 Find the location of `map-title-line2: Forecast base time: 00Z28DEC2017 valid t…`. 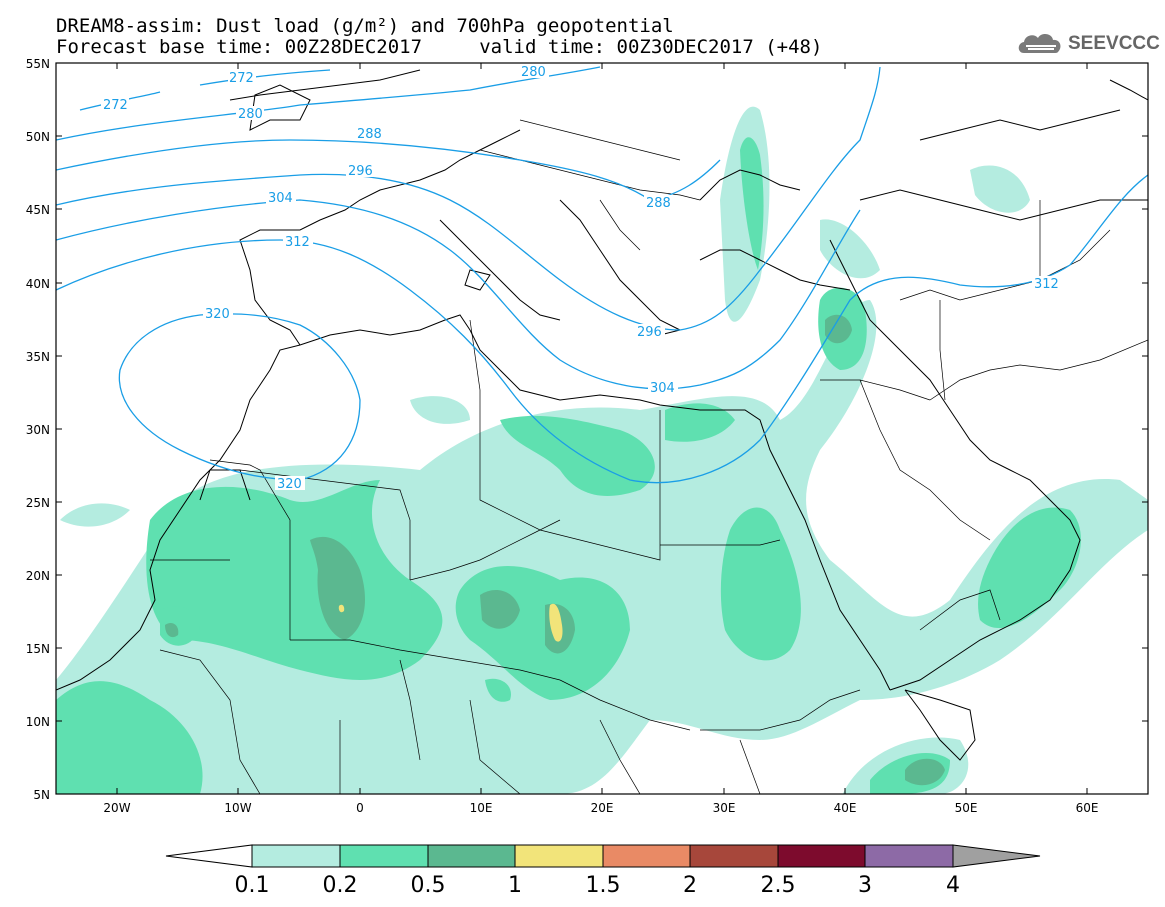

map-title-line2: Forecast base time: 00Z28DEC2017 valid t… is located at coordinates (439, 47).